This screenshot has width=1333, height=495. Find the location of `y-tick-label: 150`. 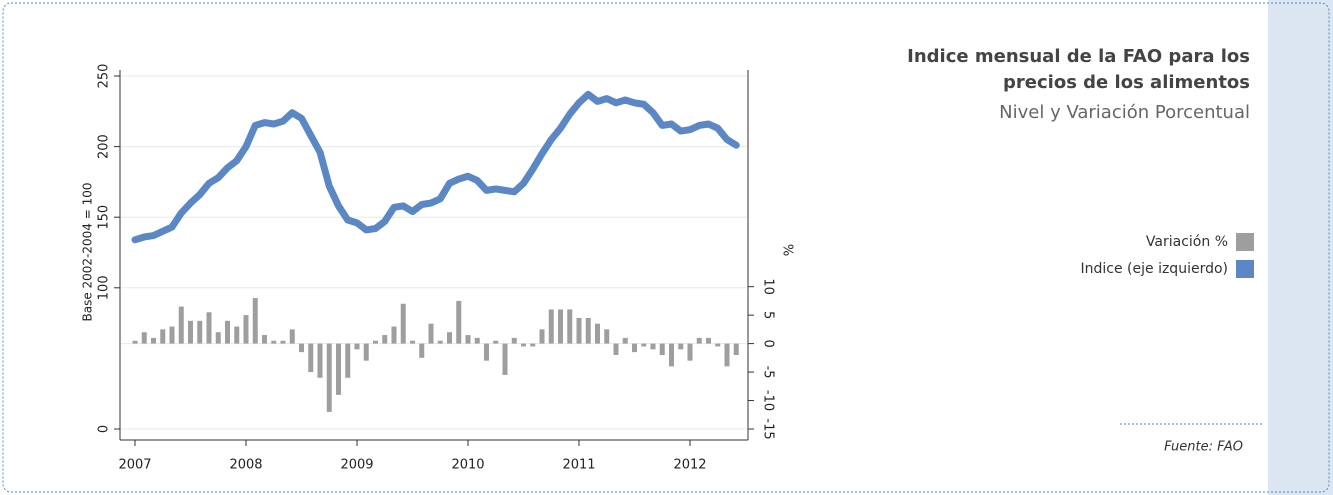

y-tick-label: 150 is located at coordinates (104, 217).